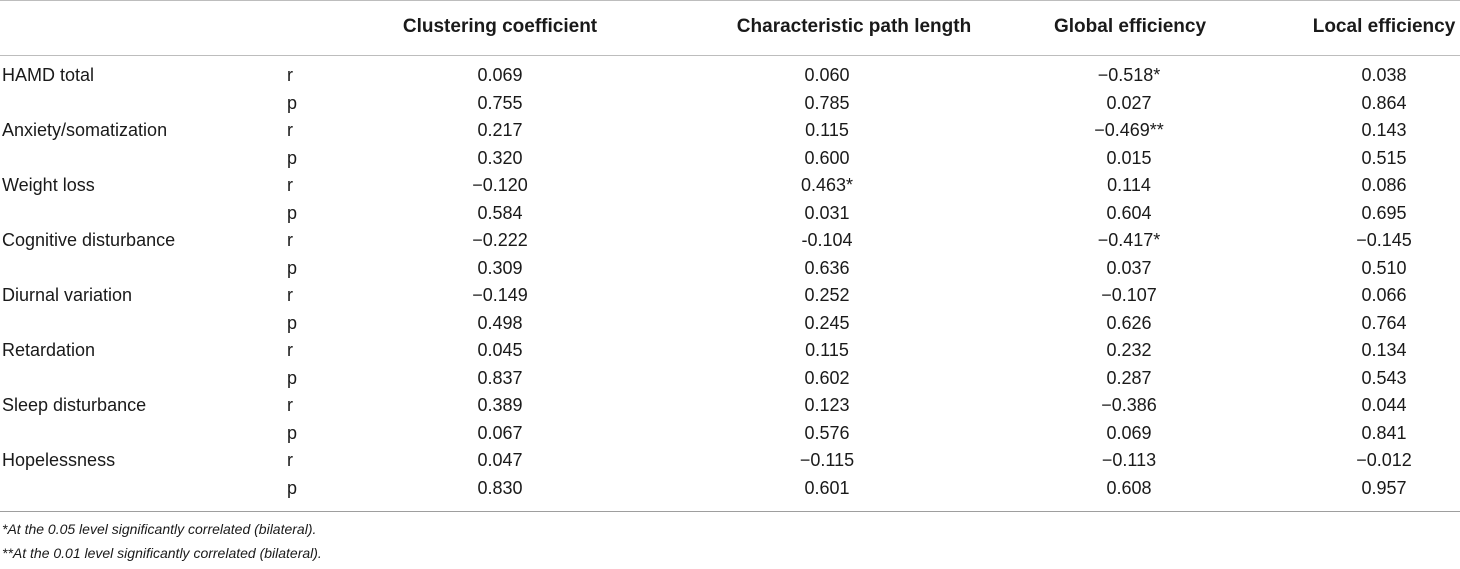 The image size is (1460, 569). What do you see at coordinates (1129, 487) in the screenshot?
I see `table-cell: 0.608` at bounding box center [1129, 487].